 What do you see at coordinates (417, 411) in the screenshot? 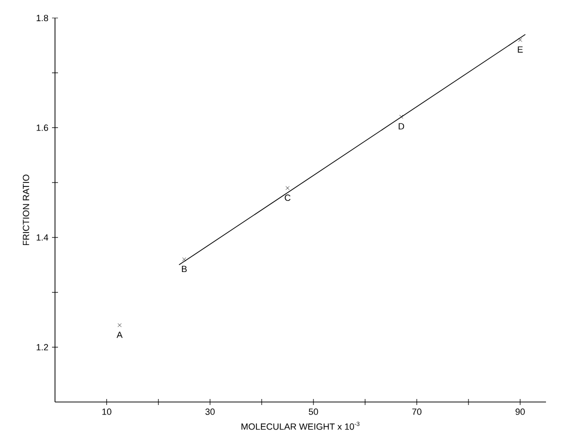
I see `x-tick-label: 70` at bounding box center [417, 411].